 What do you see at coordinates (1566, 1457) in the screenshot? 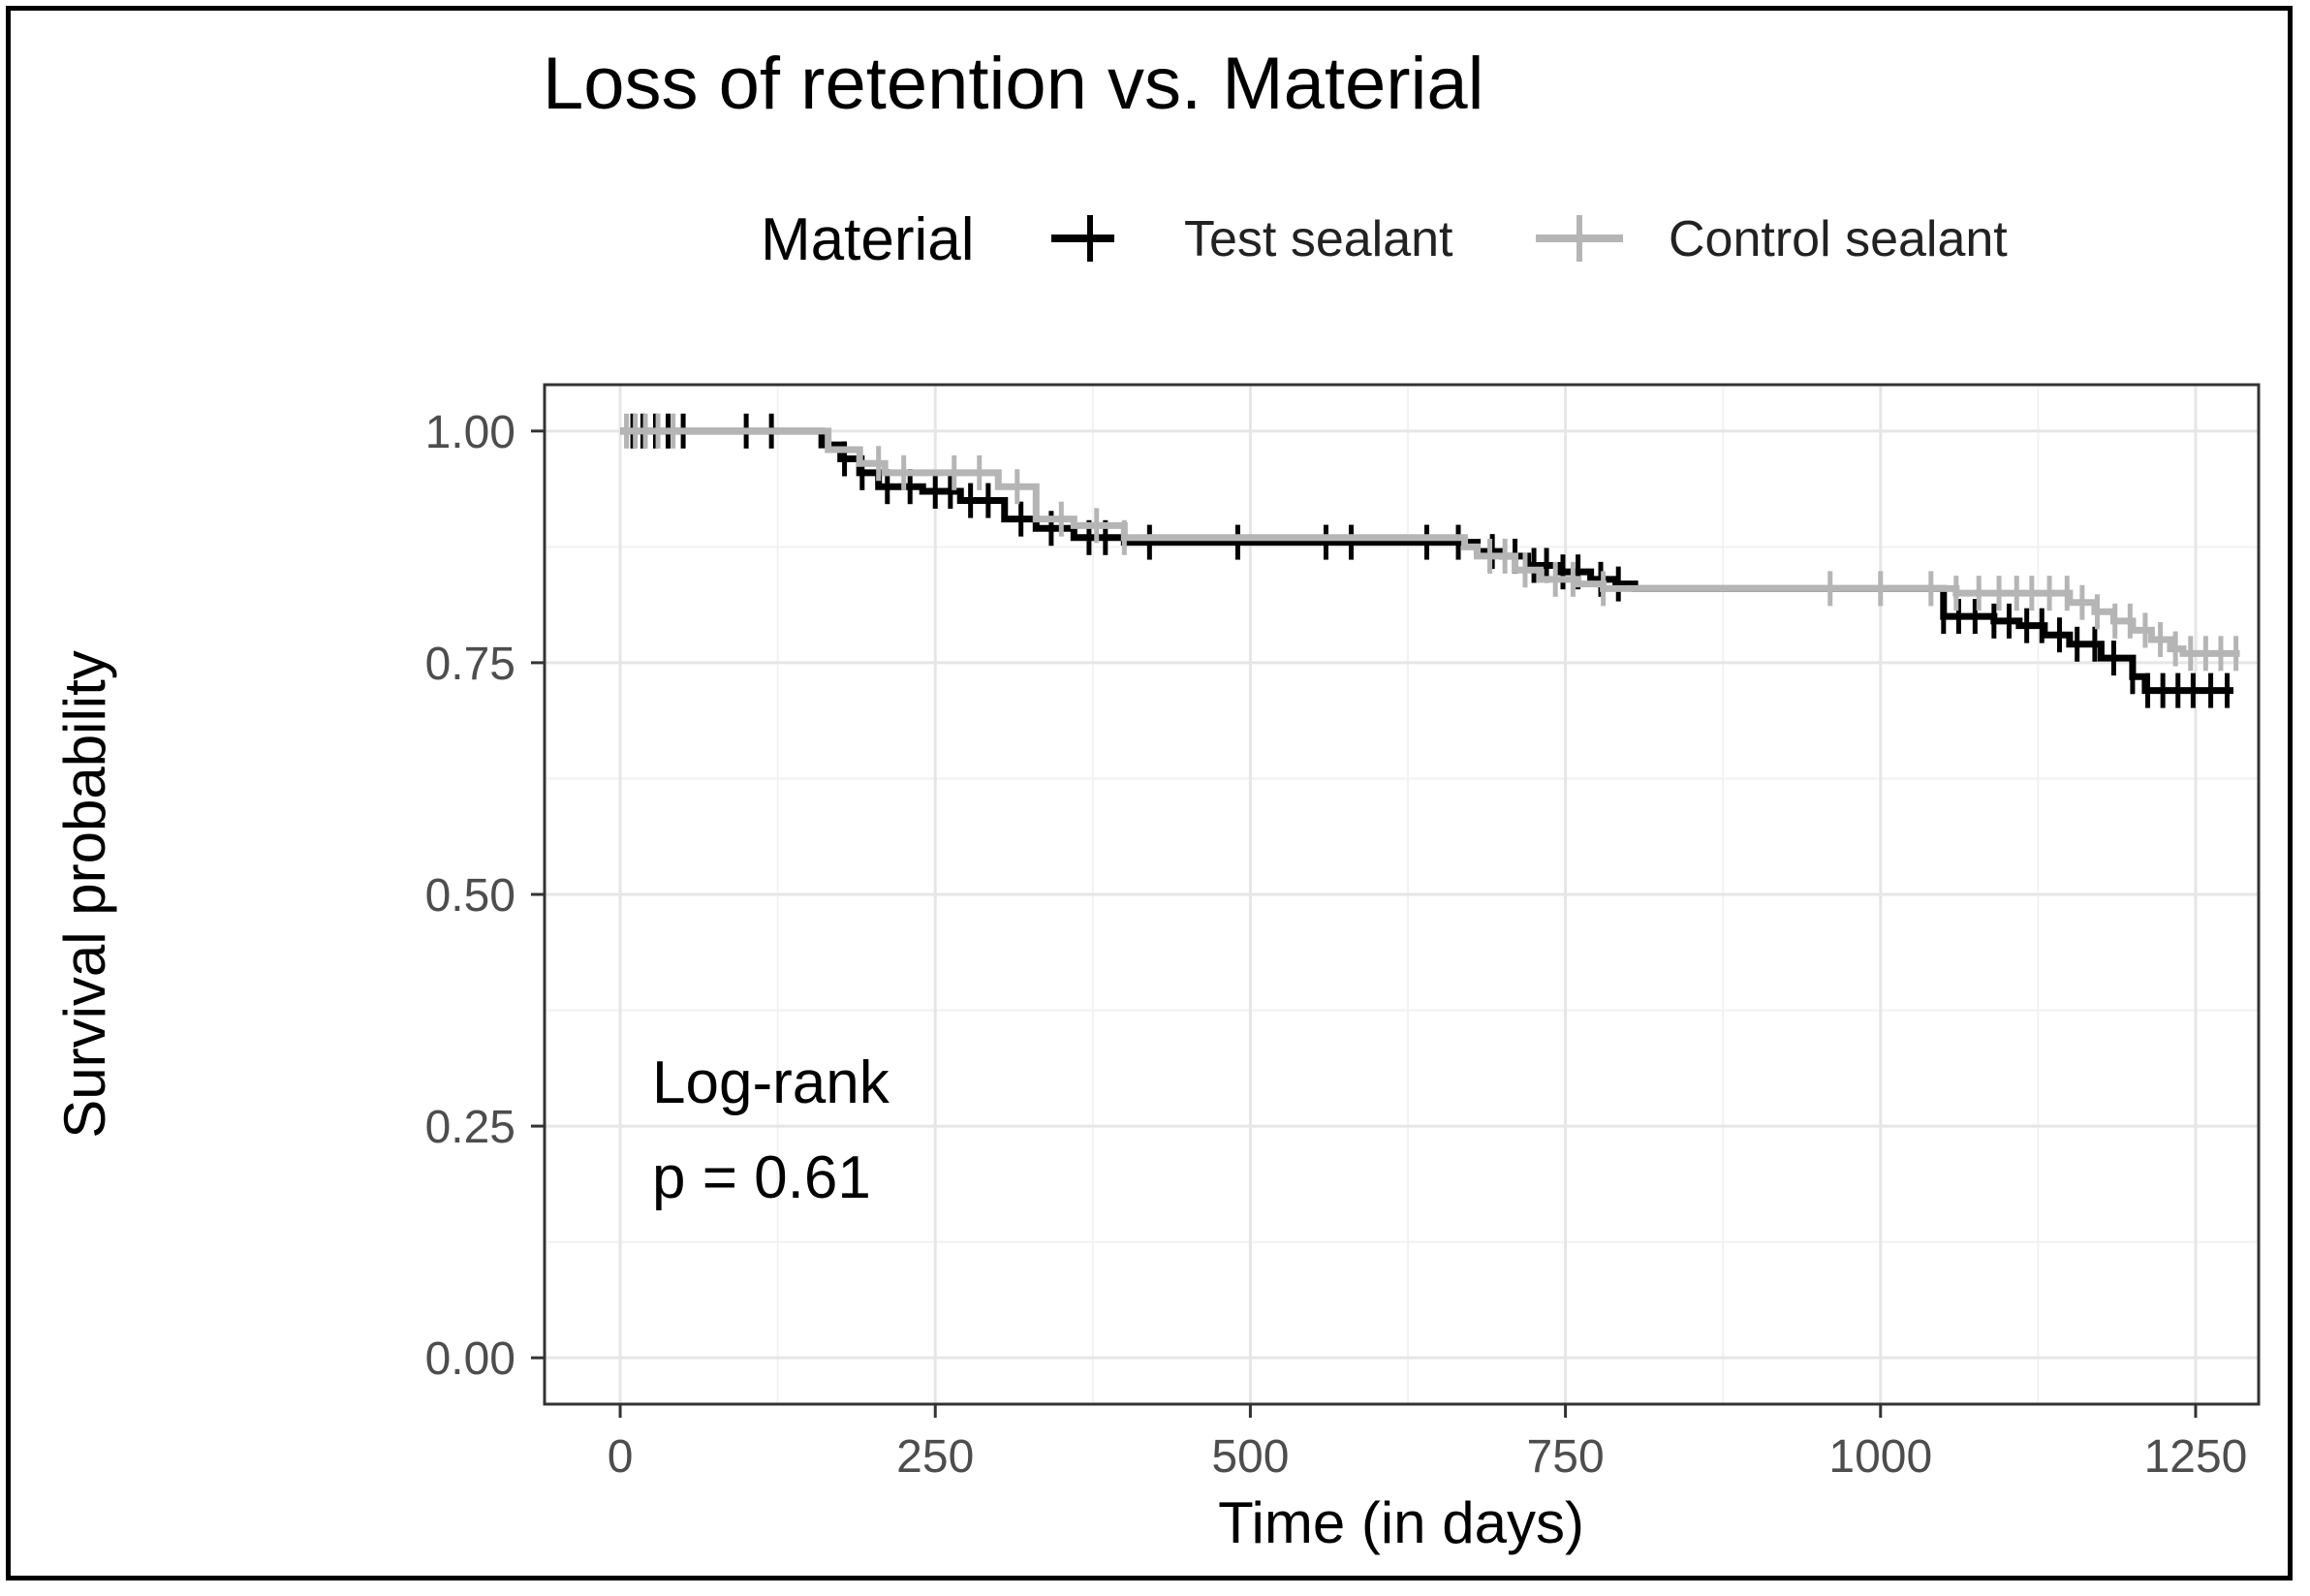
I see `x-tick-label: 750` at bounding box center [1566, 1457].